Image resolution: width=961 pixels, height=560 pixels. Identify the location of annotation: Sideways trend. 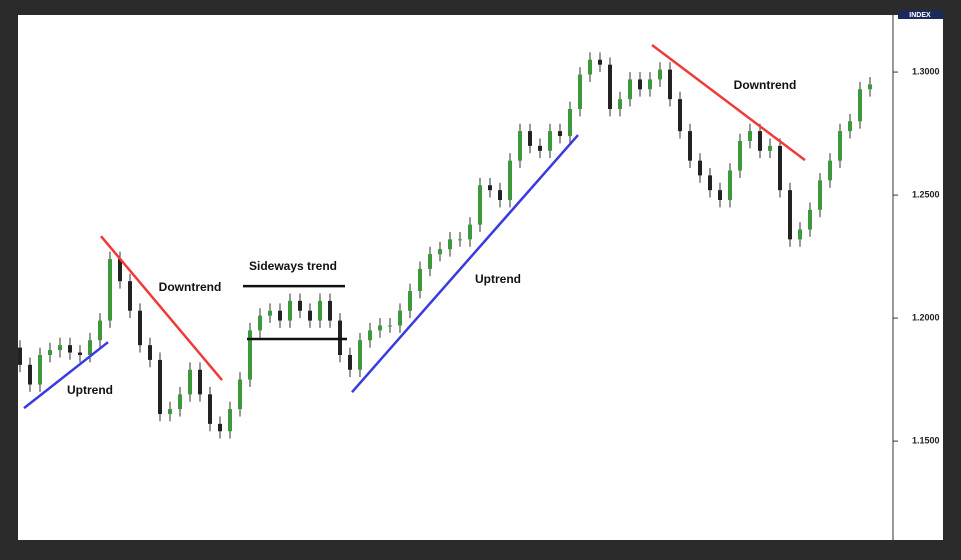
(293, 266).